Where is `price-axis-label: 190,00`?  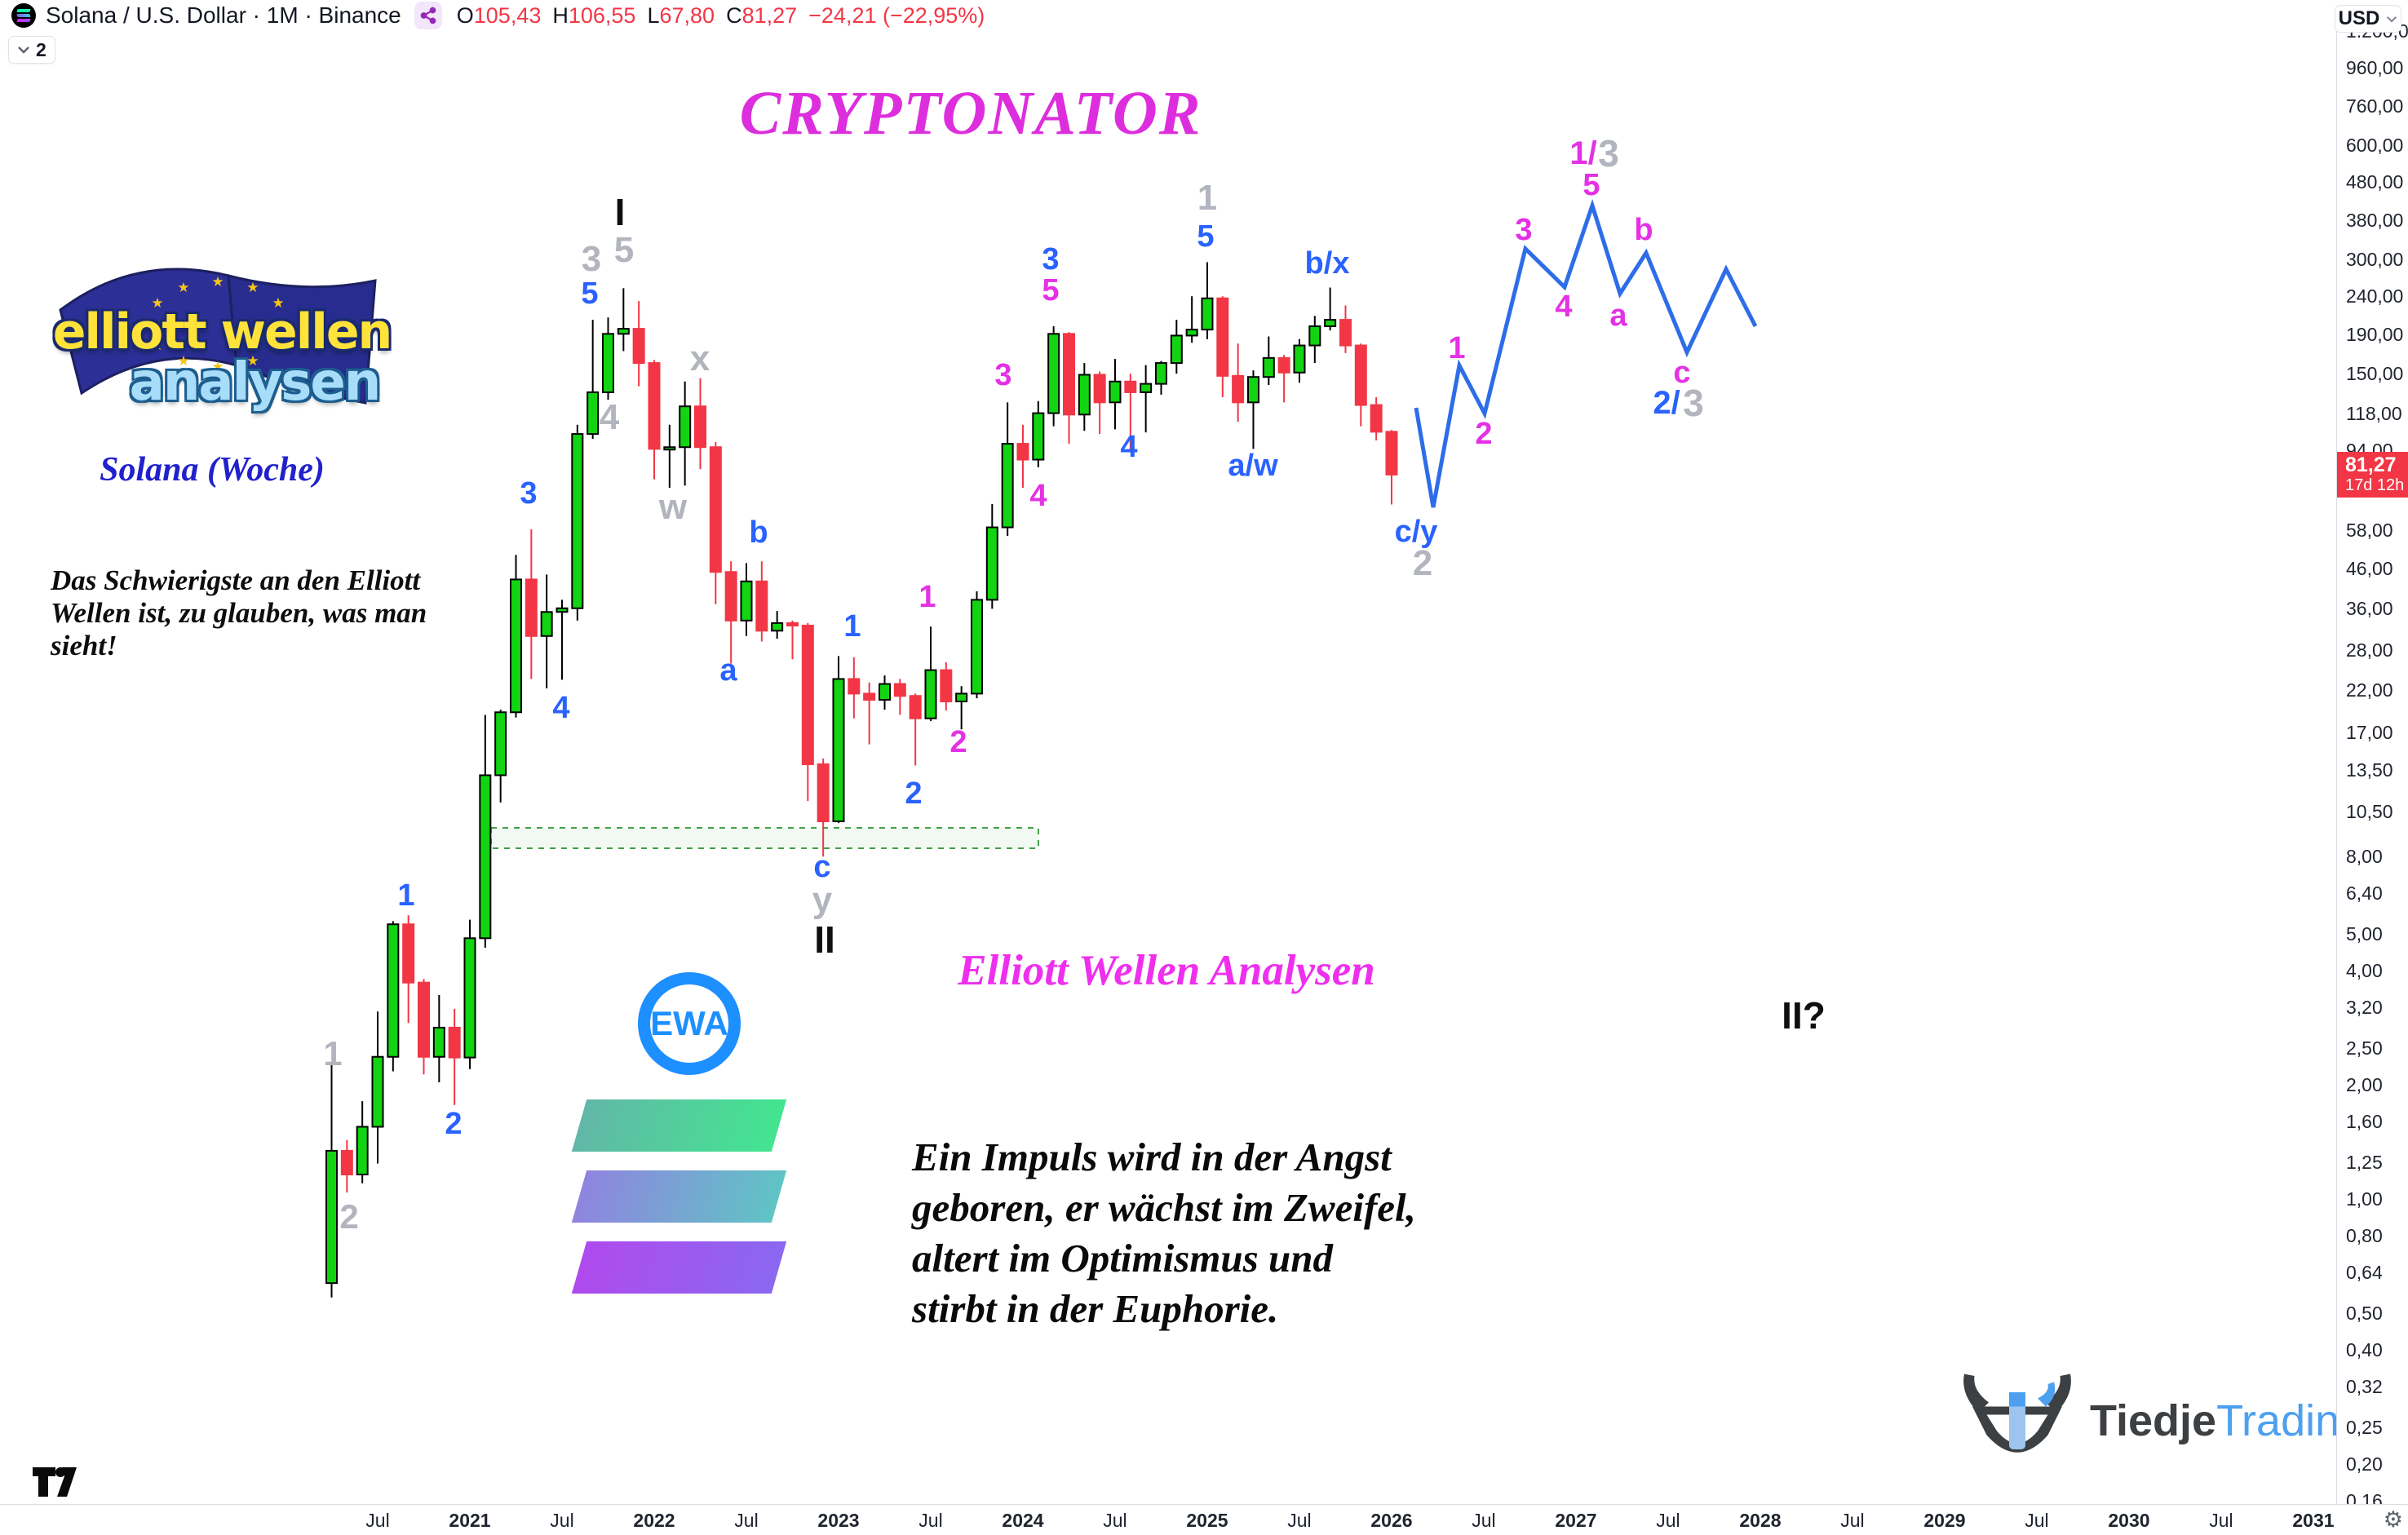 price-axis-label: 190,00 is located at coordinates (2375, 335).